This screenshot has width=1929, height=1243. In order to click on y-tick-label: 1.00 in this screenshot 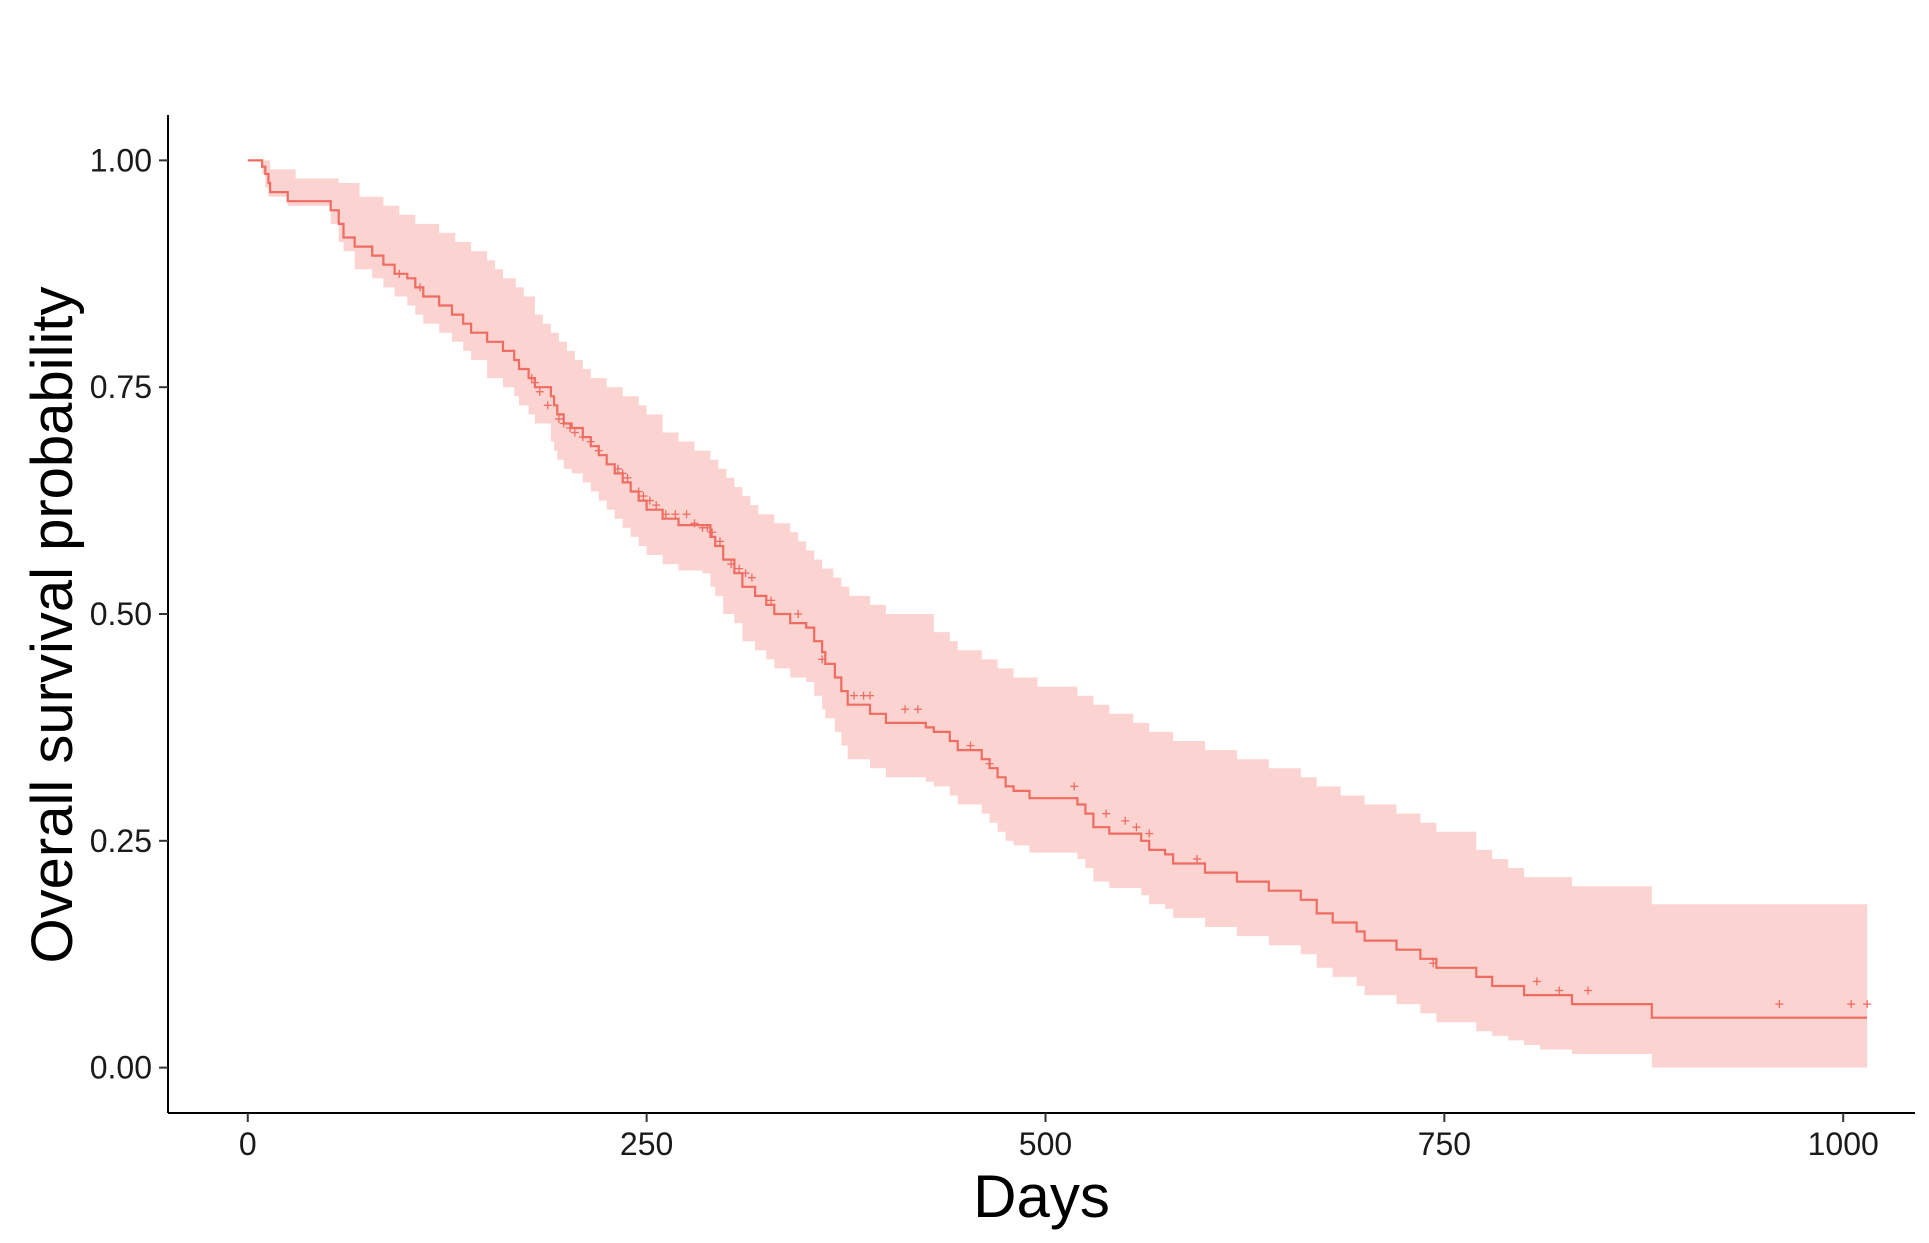, I will do `click(121, 160)`.